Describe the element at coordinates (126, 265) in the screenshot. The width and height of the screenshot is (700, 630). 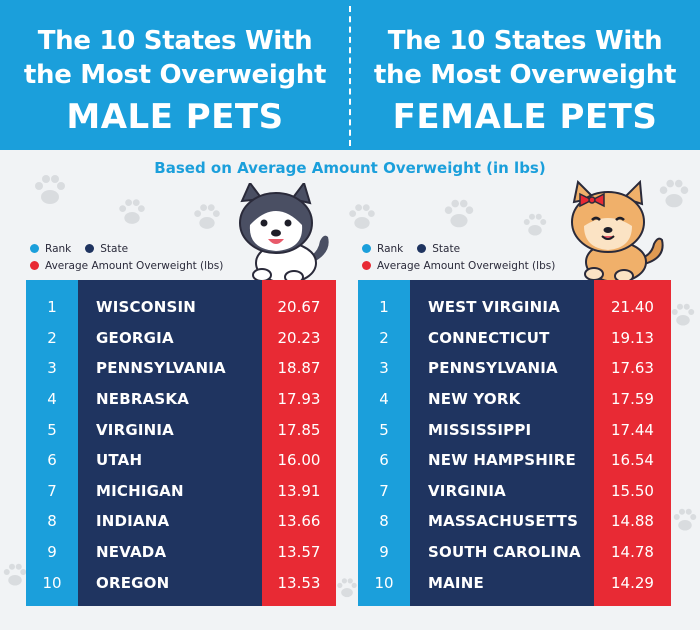
I see `legend-row: Average Amount Overweight (lbs)` at that location.